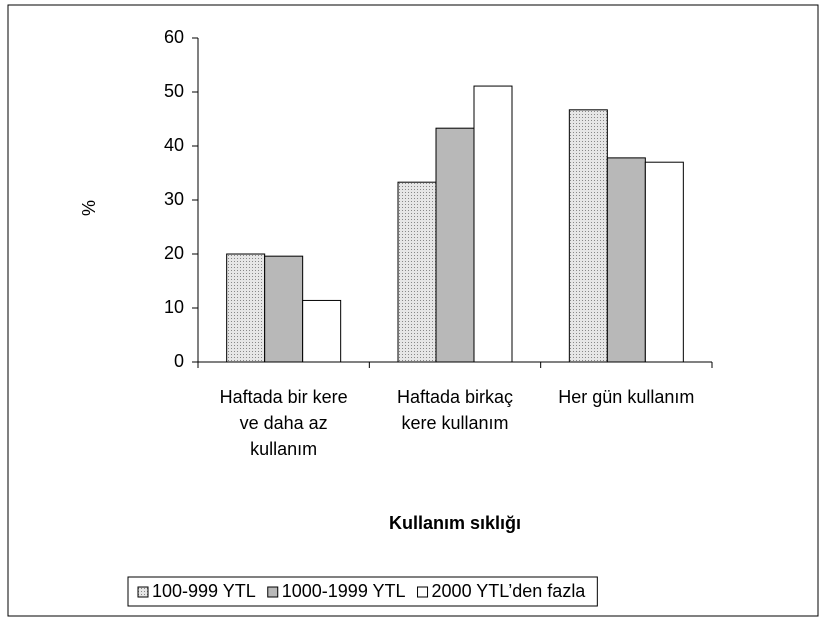  Describe the element at coordinates (174, 145) in the screenshot. I see `y-tick-label: 40` at that location.